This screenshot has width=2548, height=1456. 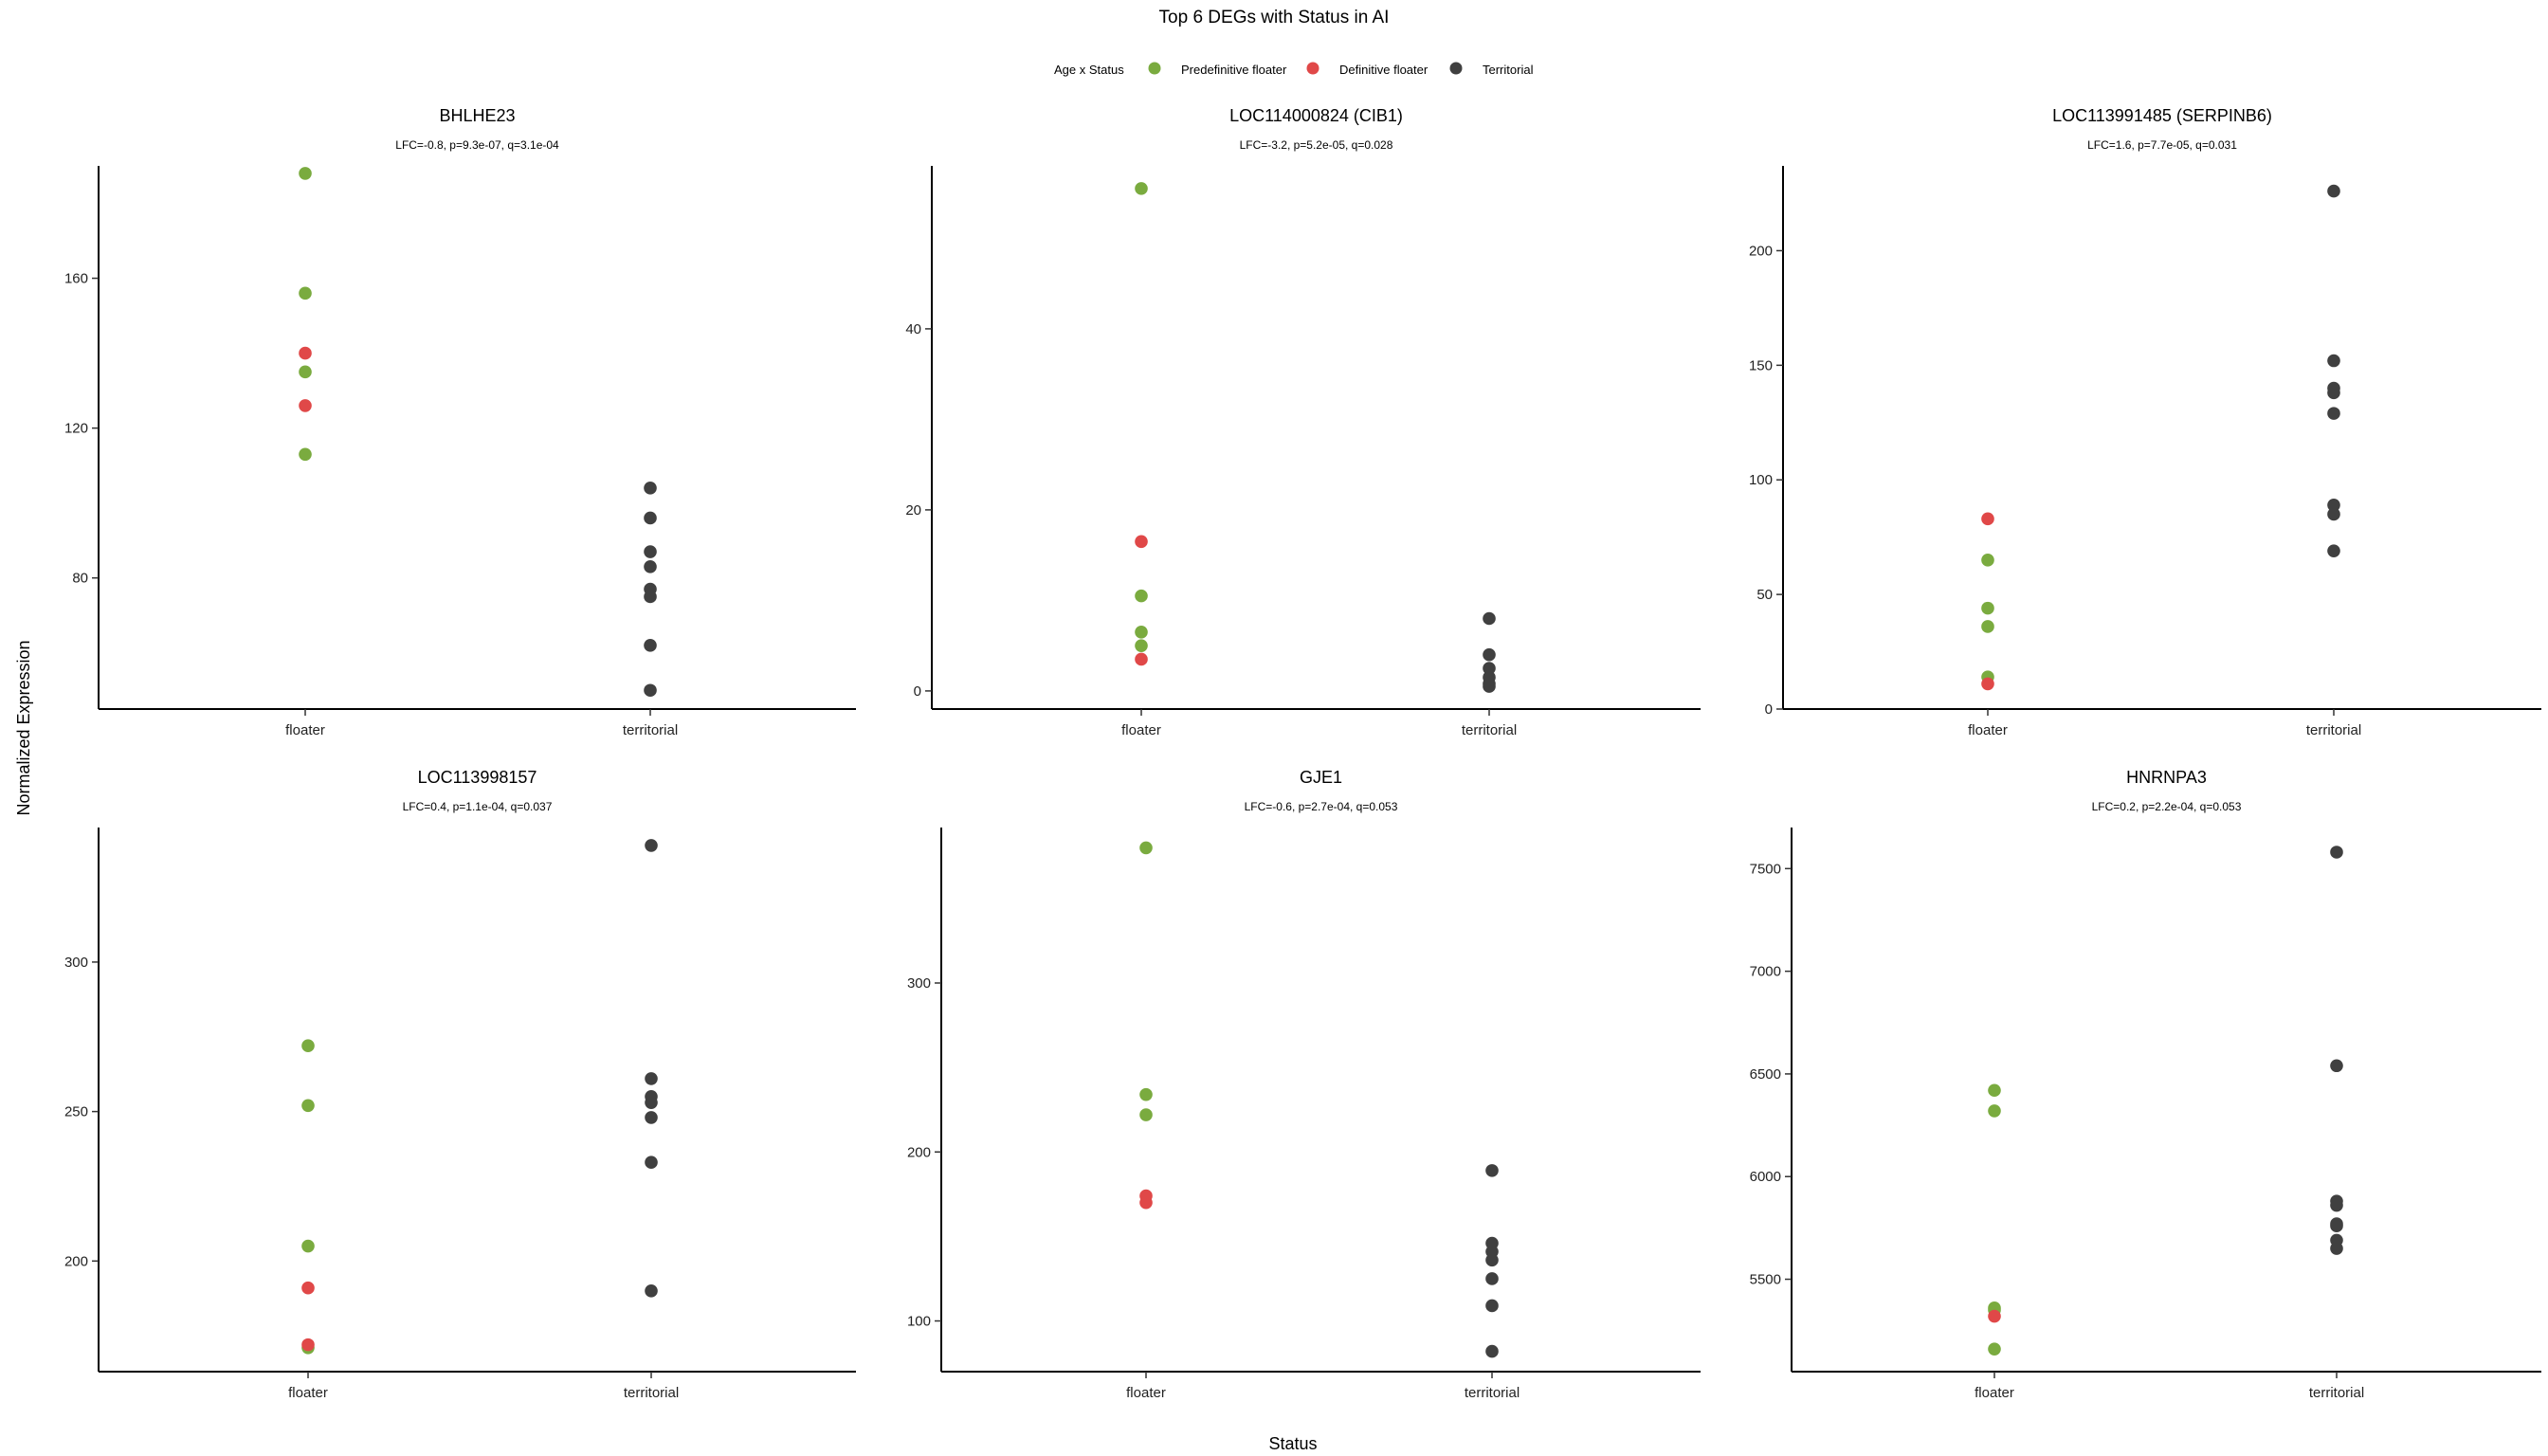 I want to click on panel-title: HNRNPA3, so click(x=2166, y=777).